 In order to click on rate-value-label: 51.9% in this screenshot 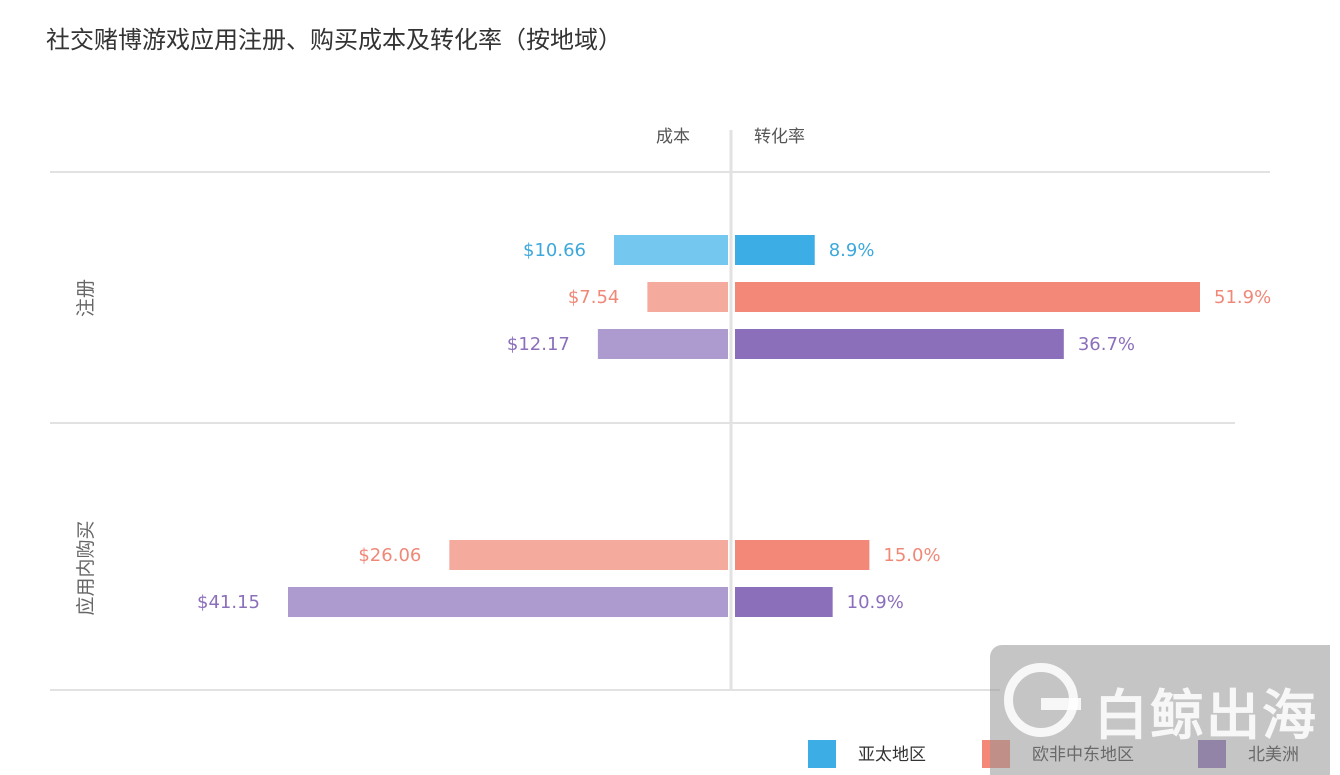, I will do `click(1242, 297)`.